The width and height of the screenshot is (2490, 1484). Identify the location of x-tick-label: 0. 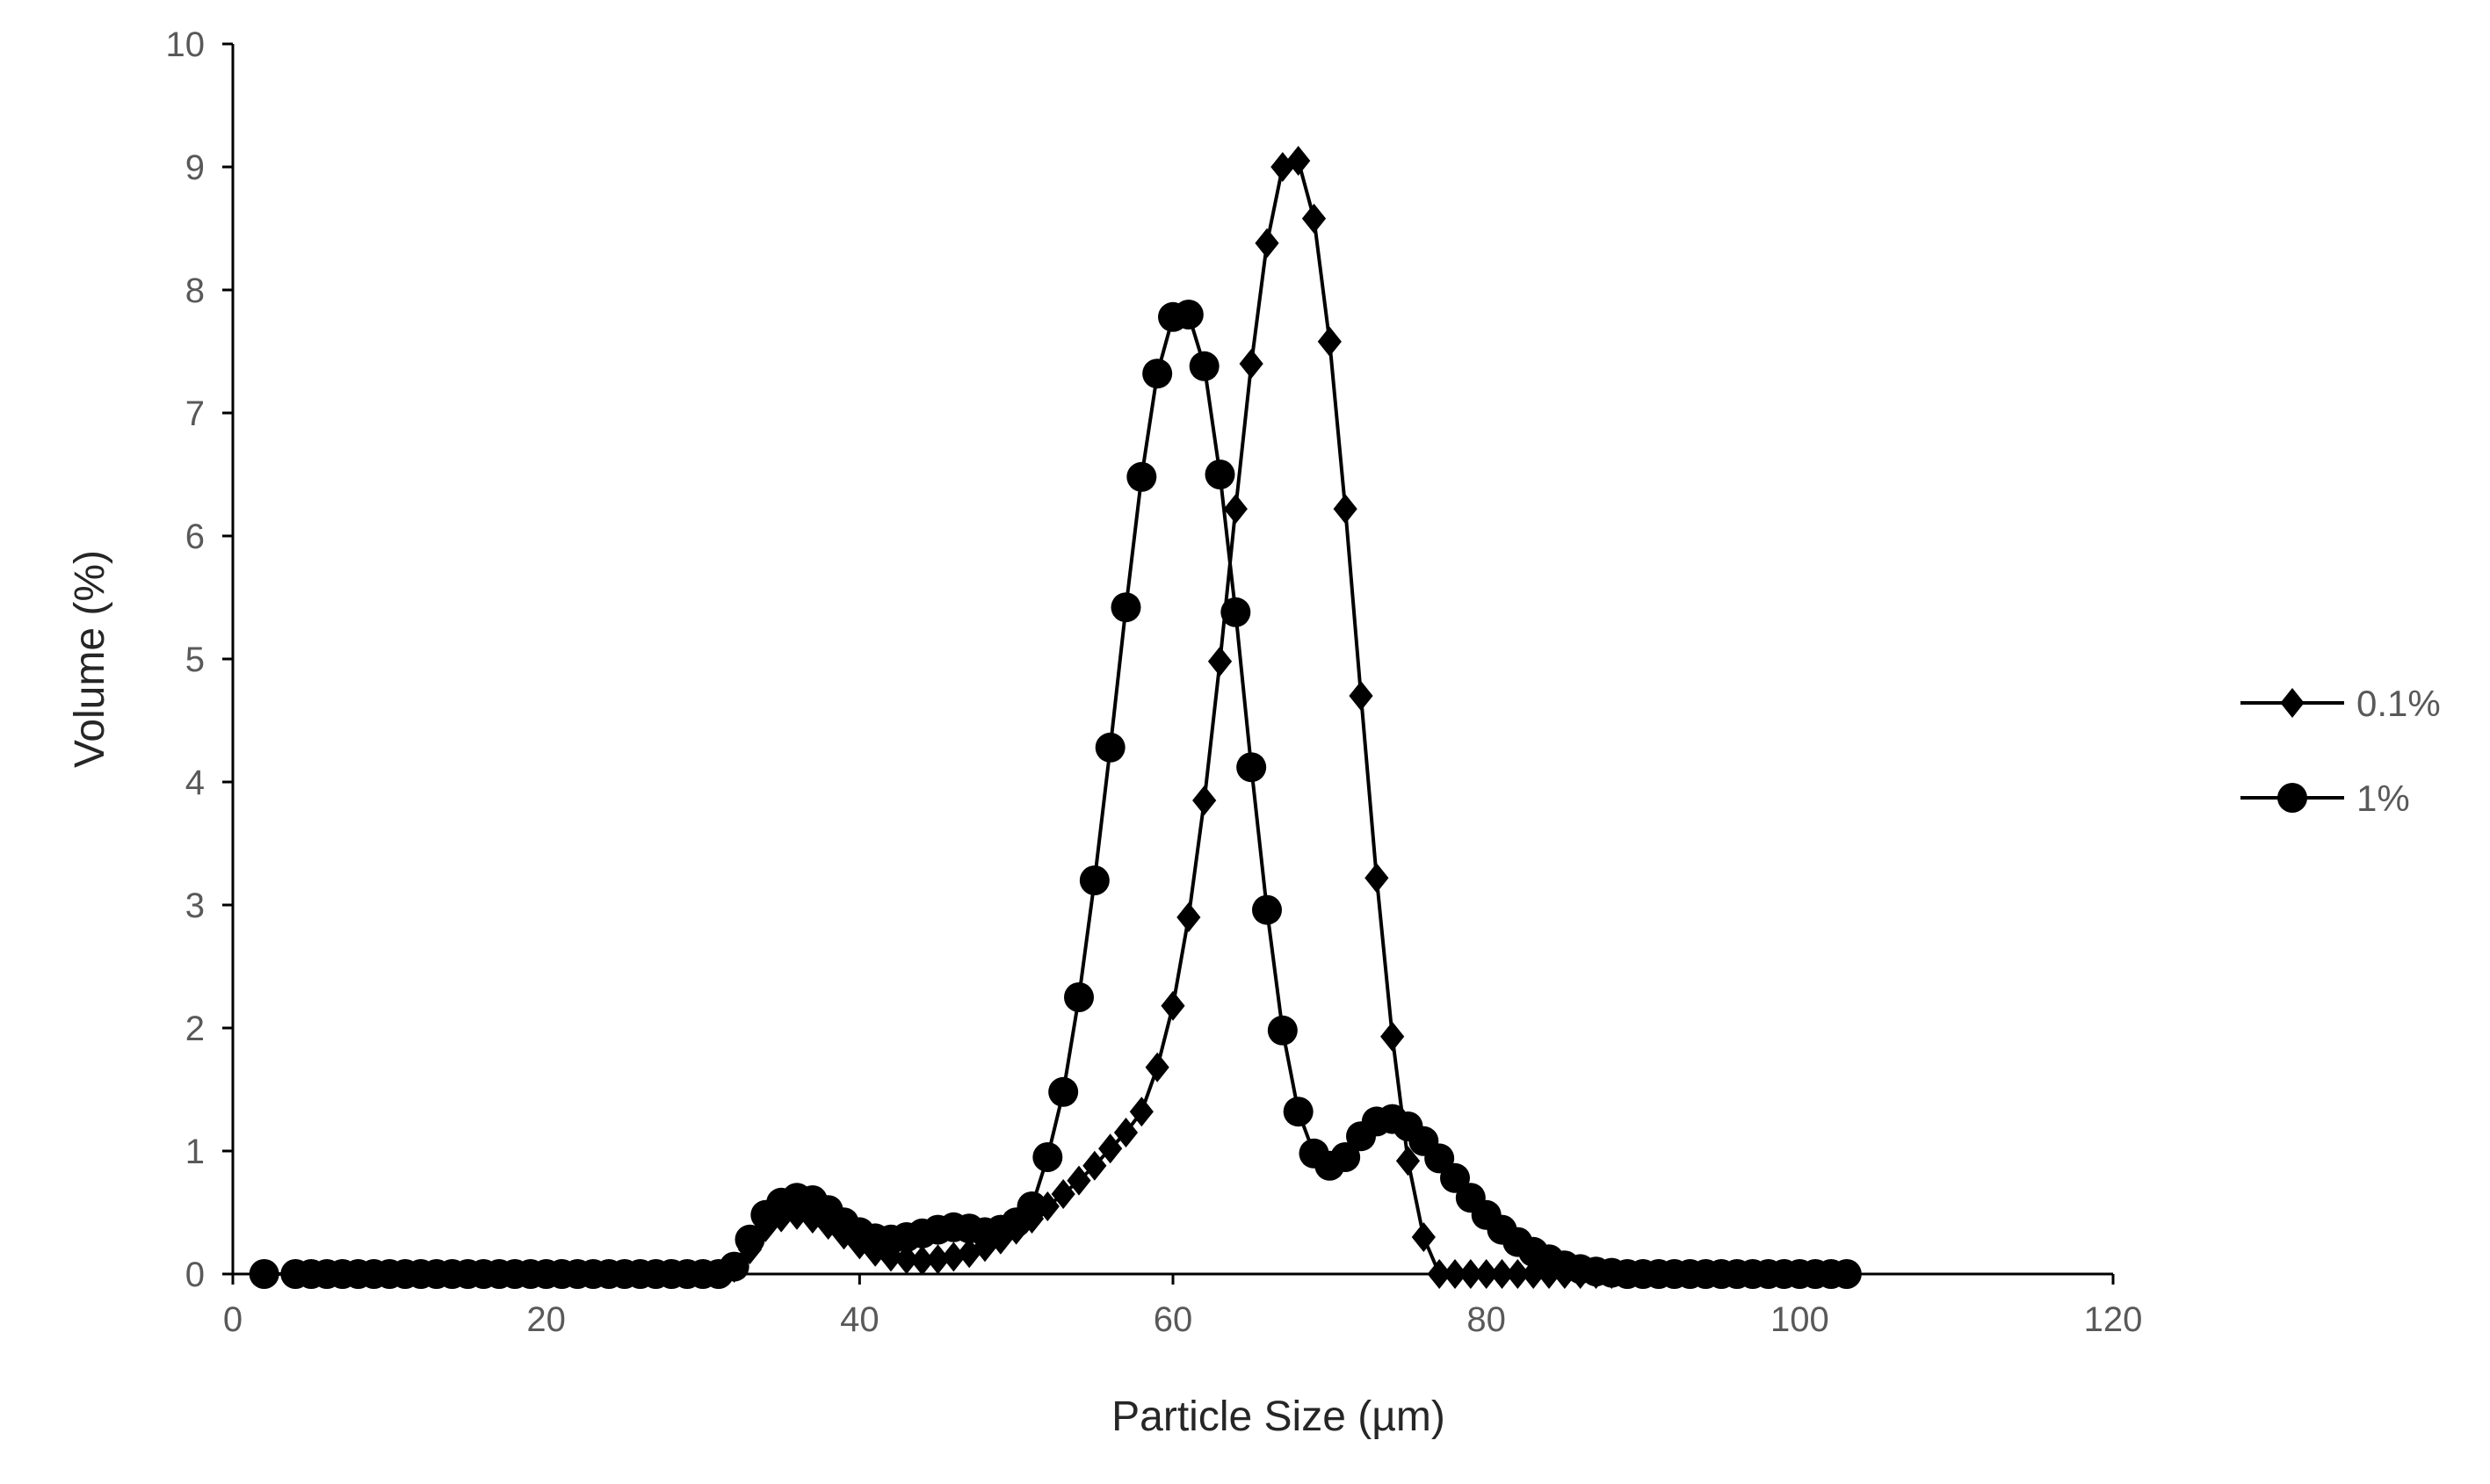
(232, 1319).